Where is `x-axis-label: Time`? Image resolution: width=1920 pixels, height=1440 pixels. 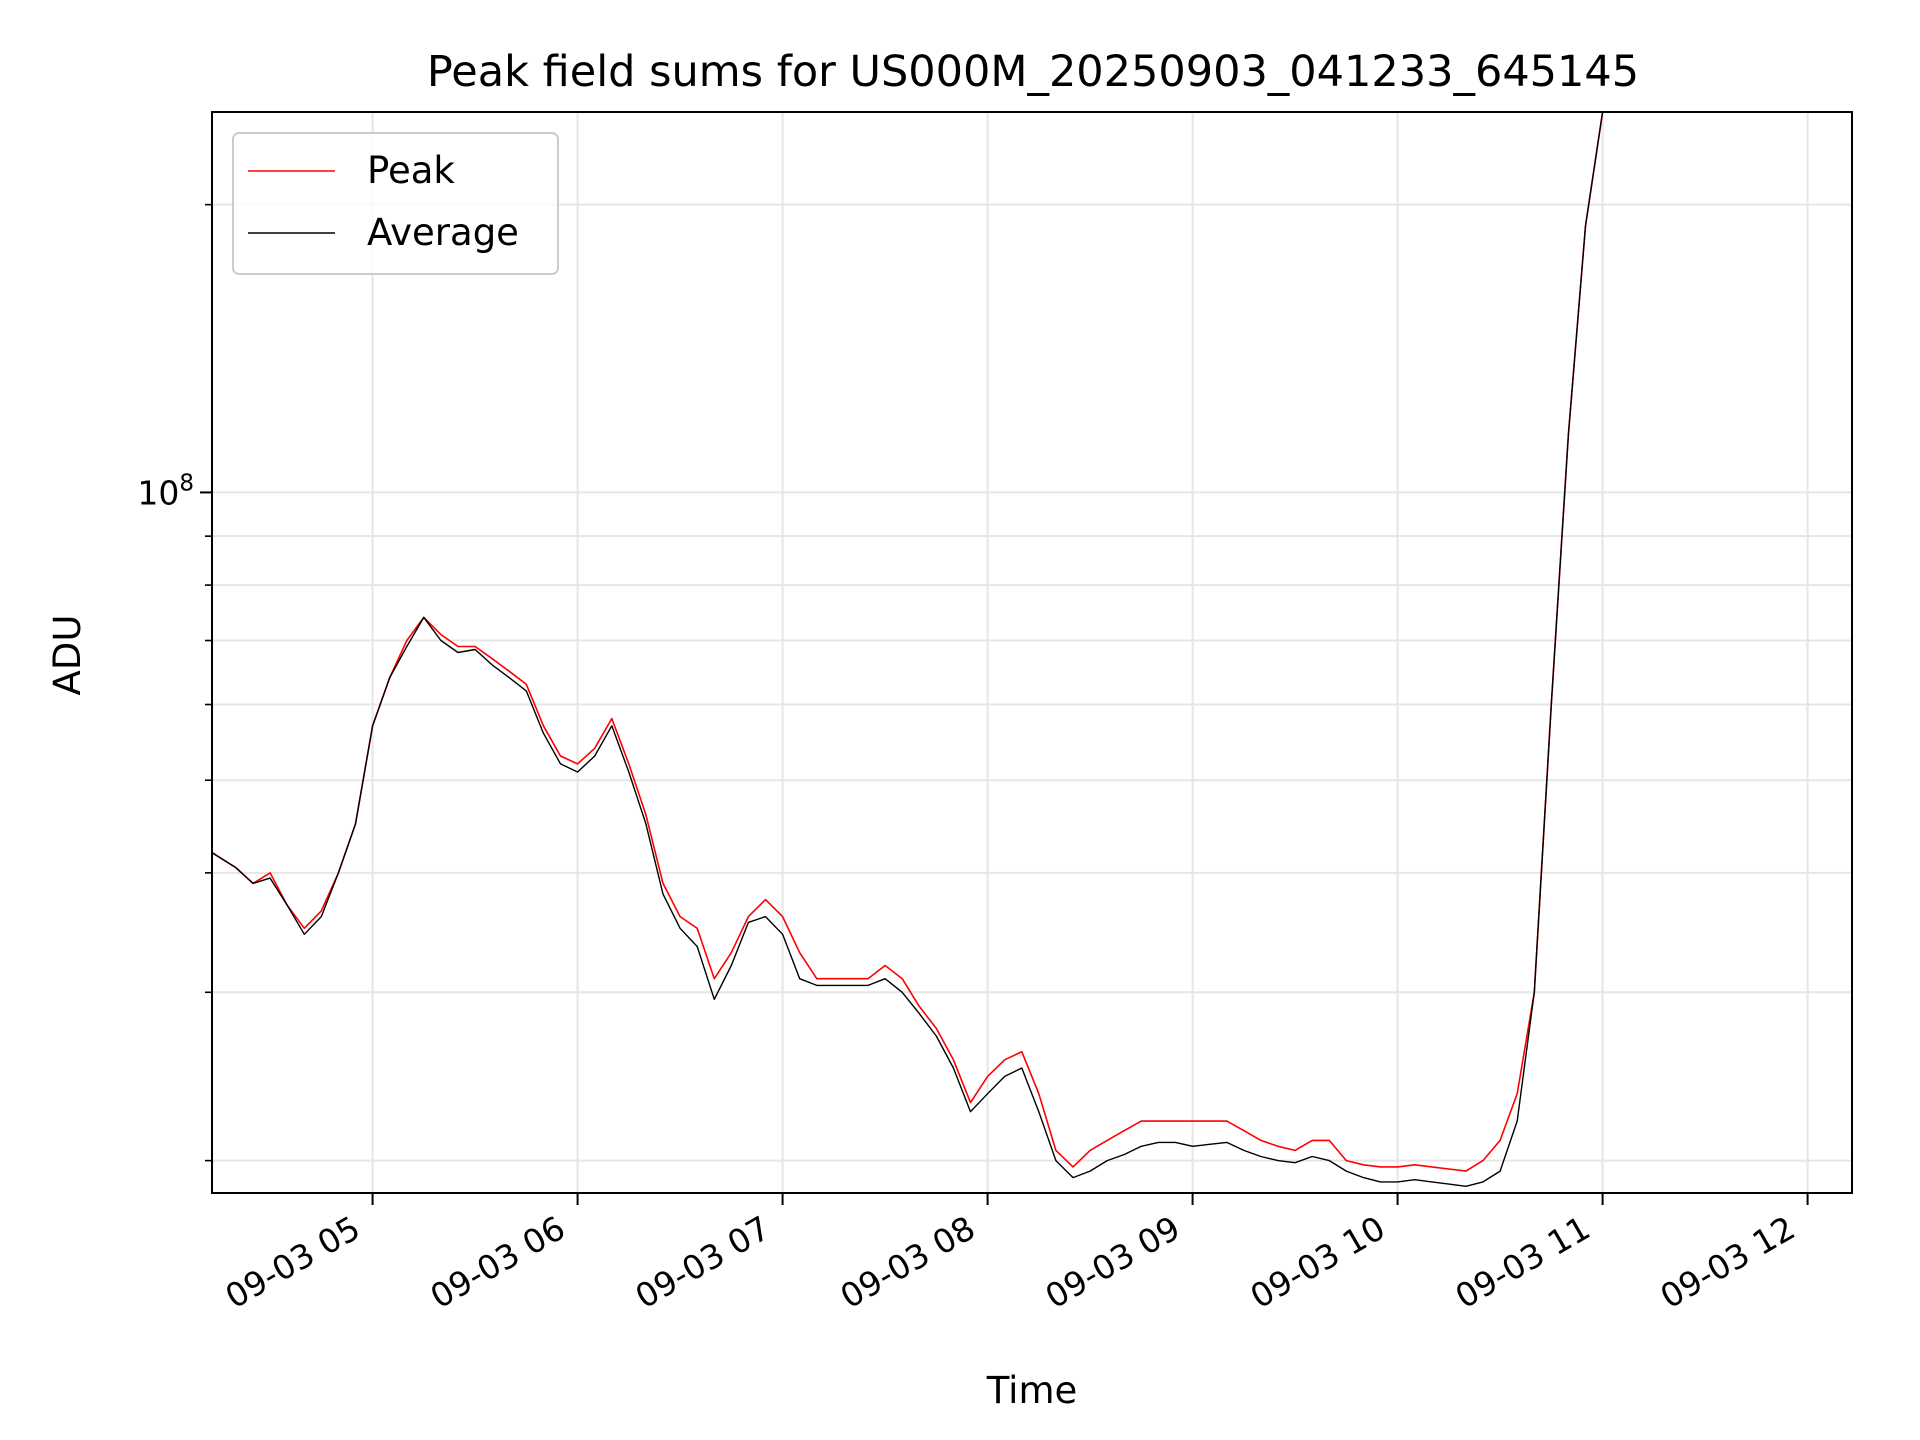
x-axis-label: Time is located at coordinates (1032, 1390).